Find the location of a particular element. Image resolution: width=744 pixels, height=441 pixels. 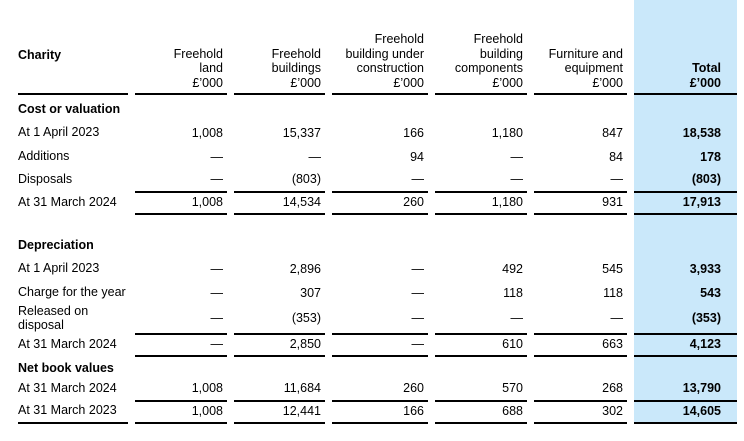

cell-building-components: 688 is located at coordinates (481, 413).